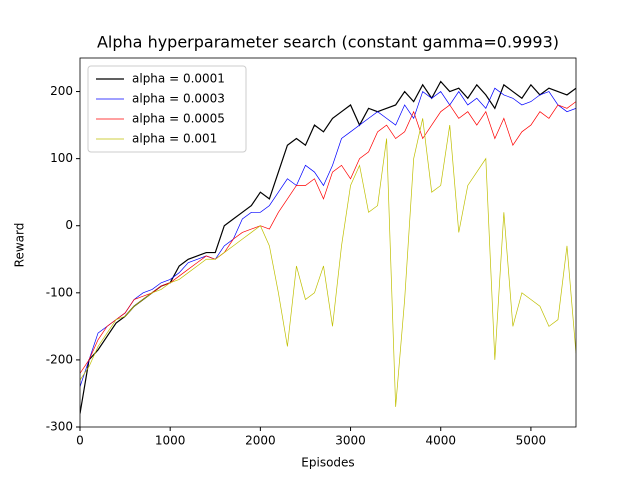 This screenshot has height=484, width=640. What do you see at coordinates (327, 463) in the screenshot?
I see `x-axis-label: Episodes` at bounding box center [327, 463].